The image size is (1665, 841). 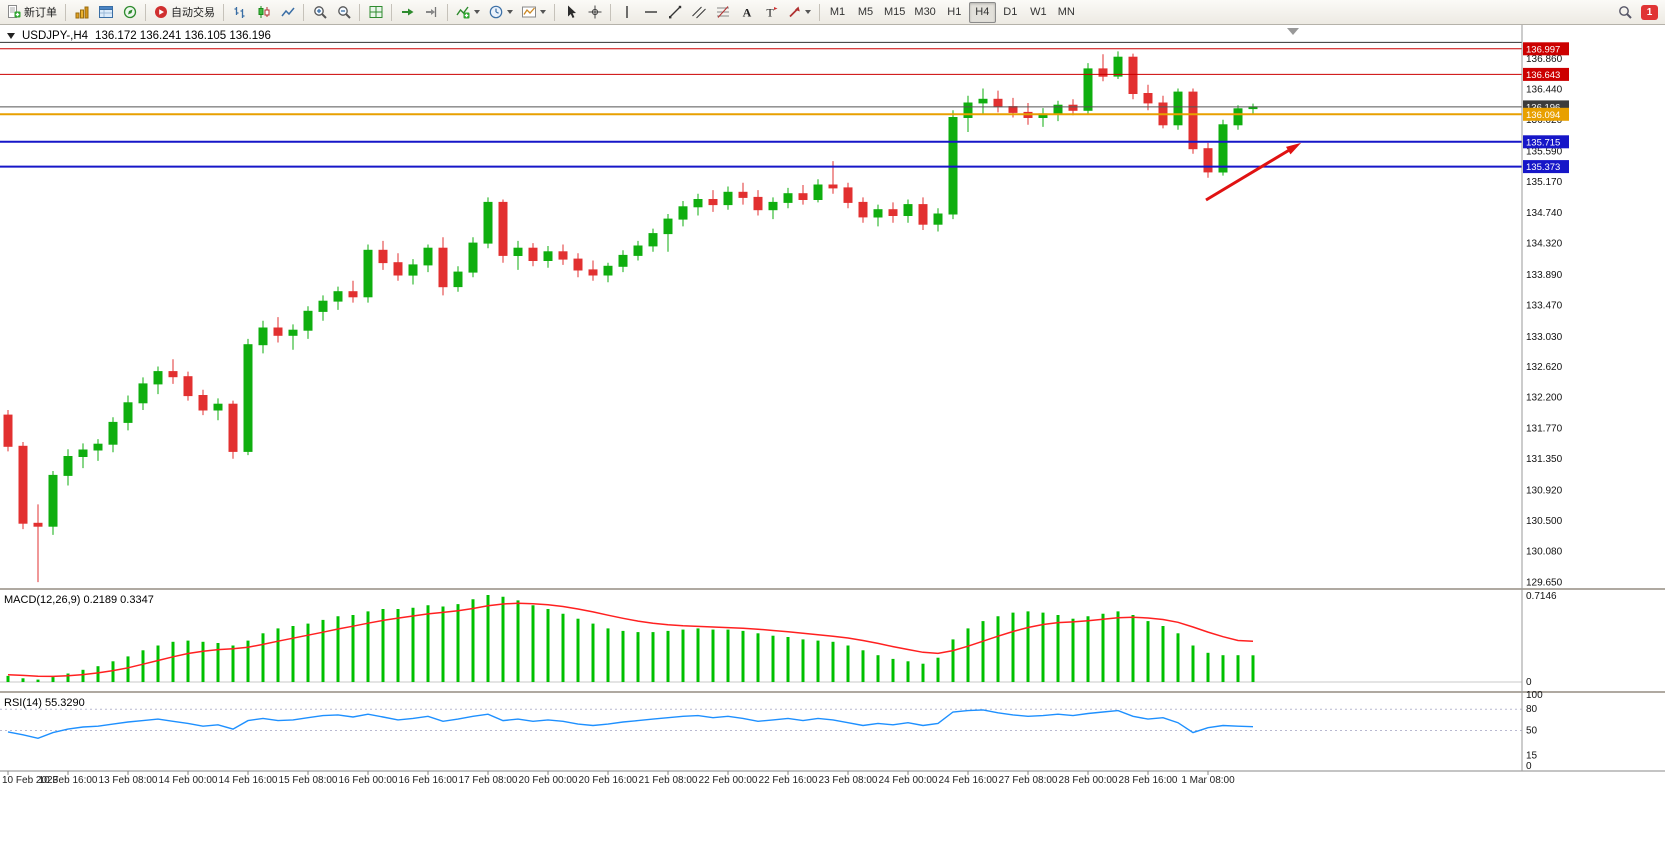 What do you see at coordinates (188, 780) in the screenshot?
I see `time-axis-label: 14 Feb 00:00` at bounding box center [188, 780].